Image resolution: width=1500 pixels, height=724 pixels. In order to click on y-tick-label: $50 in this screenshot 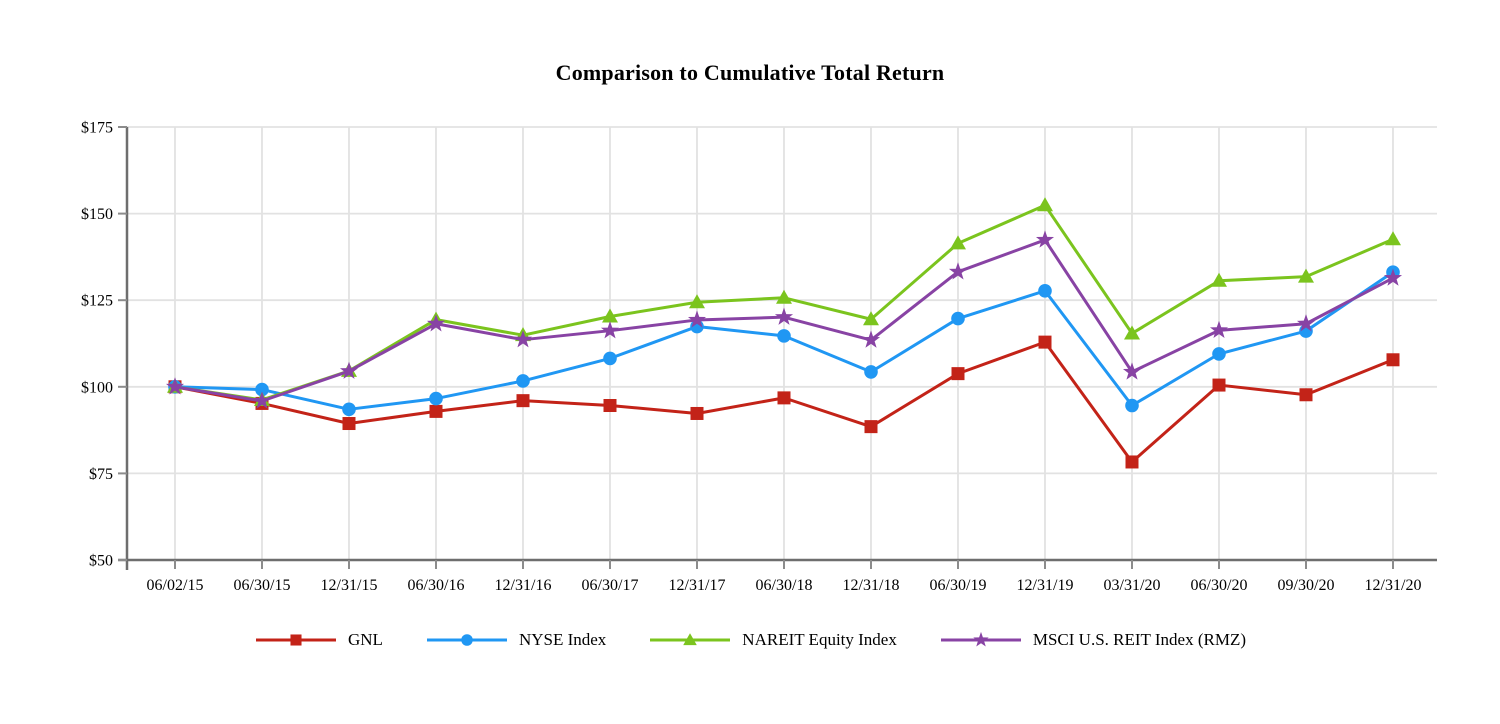, I will do `click(101, 561)`.